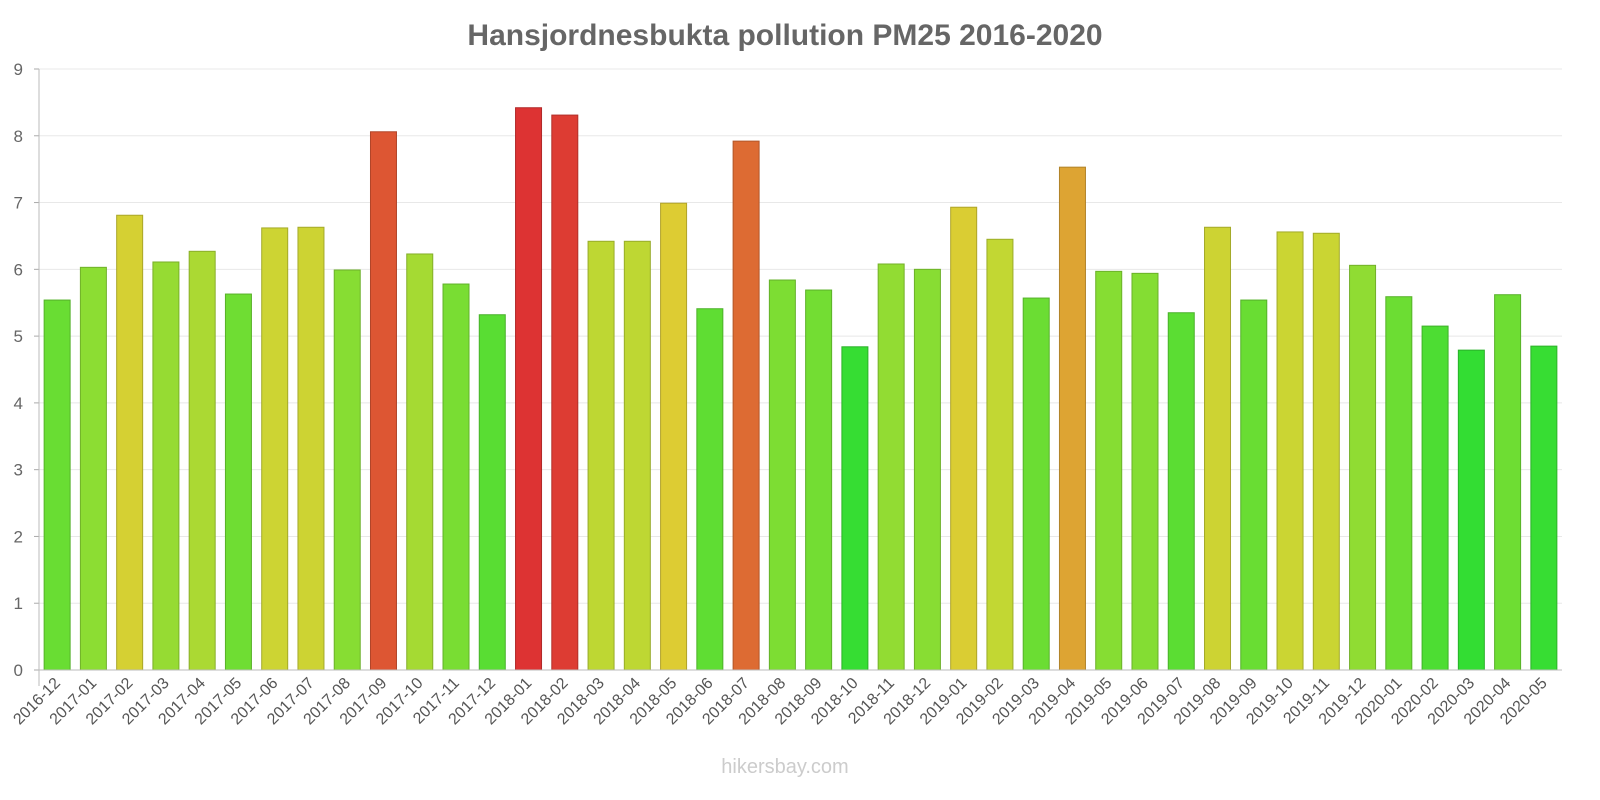  Describe the element at coordinates (18, 203) in the screenshot. I see `y-tick-label: 7` at that location.